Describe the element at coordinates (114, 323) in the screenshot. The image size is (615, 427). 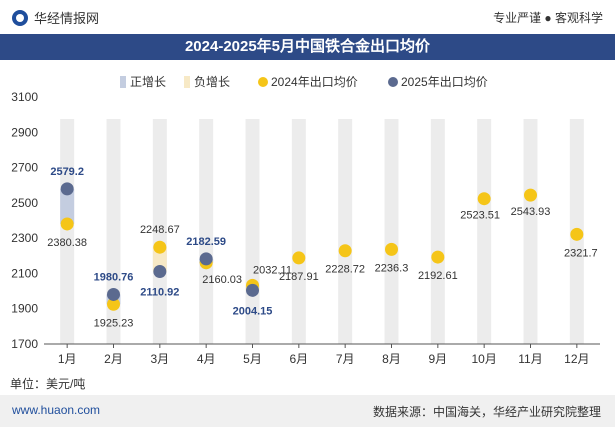
I see `series-2024-data-label: 1925.23` at that location.